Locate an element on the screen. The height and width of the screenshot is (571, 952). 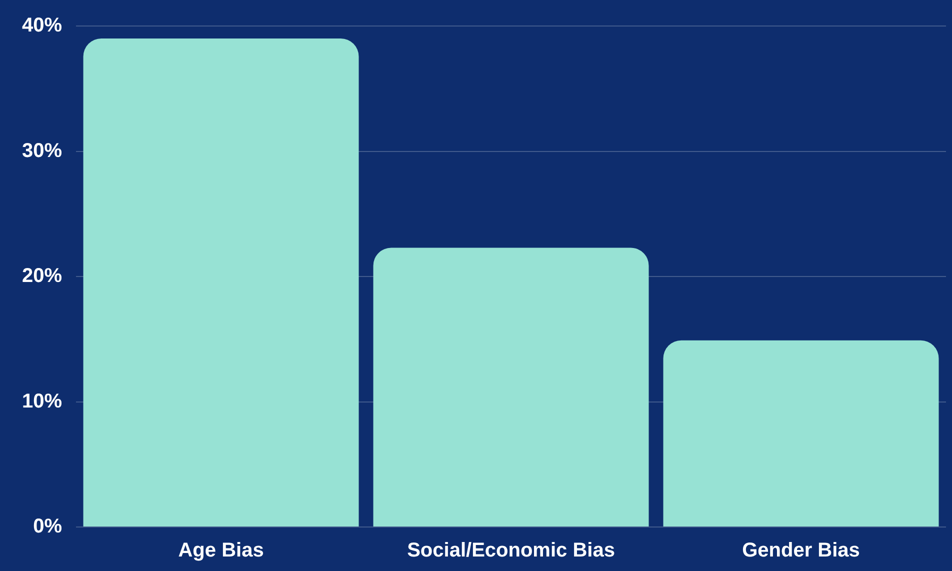
y-tick-label: 10% is located at coordinates (42, 401).